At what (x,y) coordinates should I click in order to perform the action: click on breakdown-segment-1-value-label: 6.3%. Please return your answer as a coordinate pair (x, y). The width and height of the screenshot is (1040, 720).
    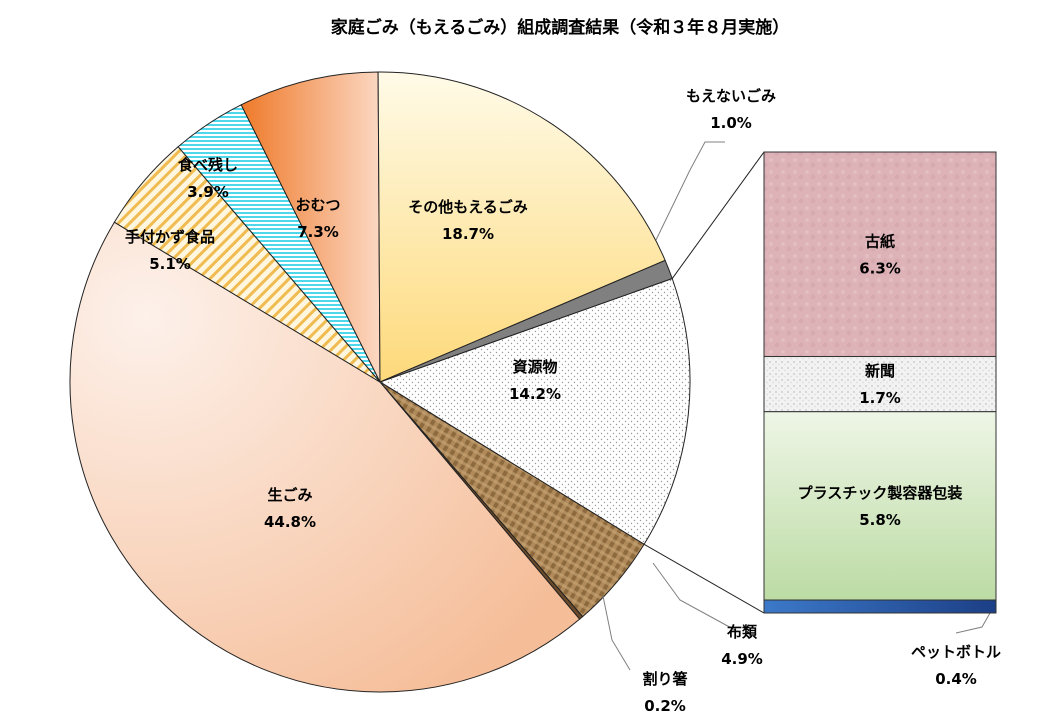
    Looking at the image, I should click on (880, 268).